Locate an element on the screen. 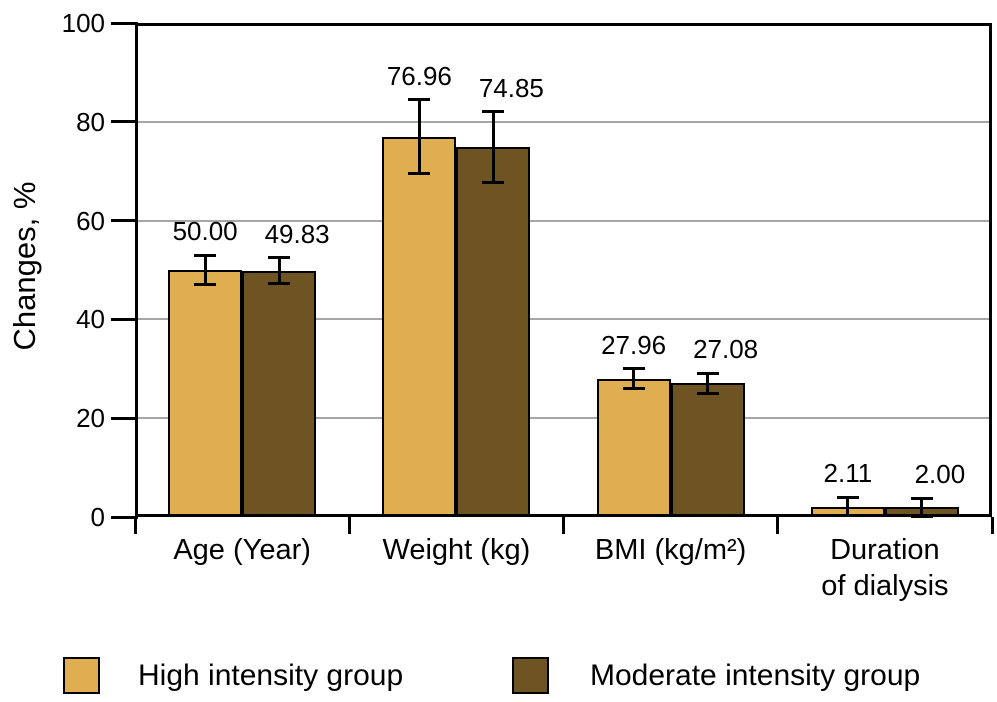 Image resolution: width=997 pixels, height=702 pixels. error-bar-high-intensity-group-duration-of-dialysis is located at coordinates (848, 506).